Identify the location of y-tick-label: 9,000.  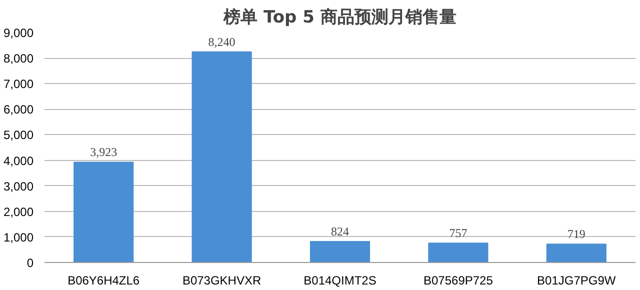
(18, 33).